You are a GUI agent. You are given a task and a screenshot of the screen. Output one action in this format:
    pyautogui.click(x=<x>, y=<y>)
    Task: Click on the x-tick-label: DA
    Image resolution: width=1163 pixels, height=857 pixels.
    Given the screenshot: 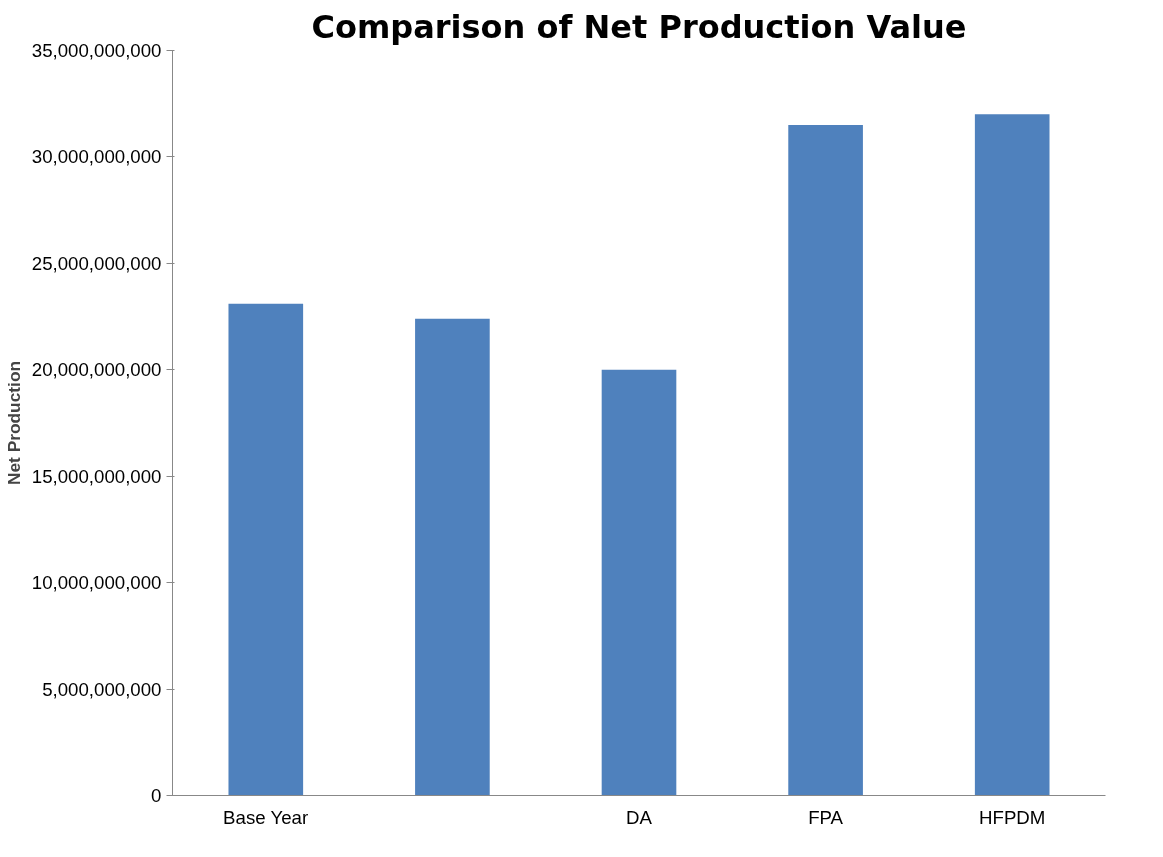 What is the action you would take?
    pyautogui.click(x=639, y=817)
    